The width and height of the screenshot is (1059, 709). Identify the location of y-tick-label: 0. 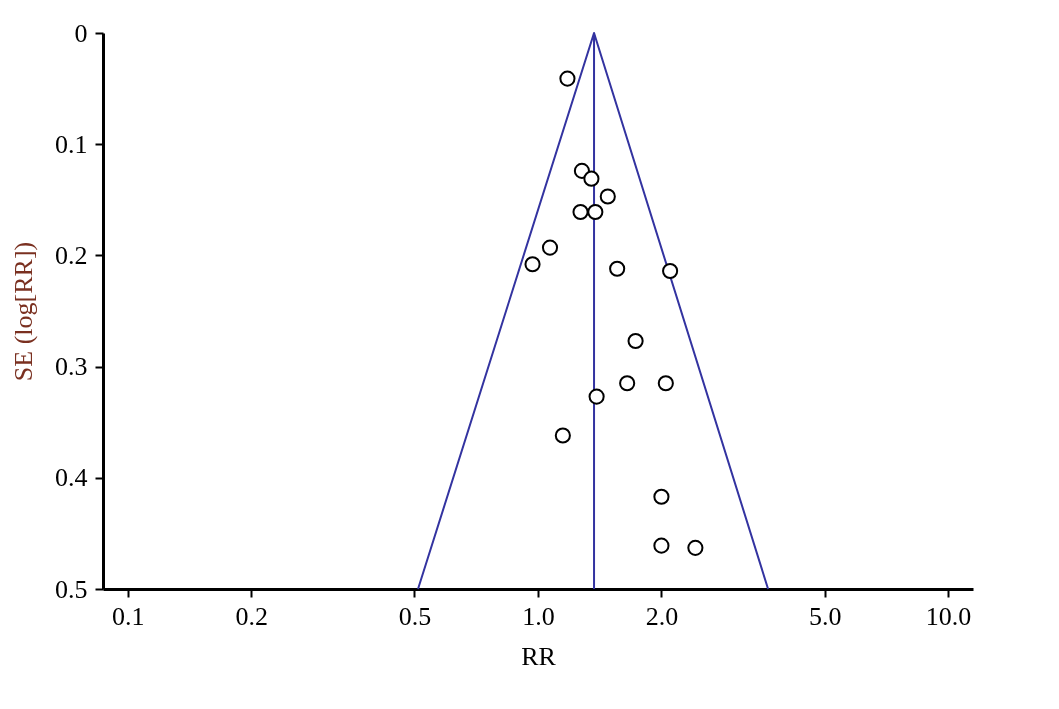
(81, 33).